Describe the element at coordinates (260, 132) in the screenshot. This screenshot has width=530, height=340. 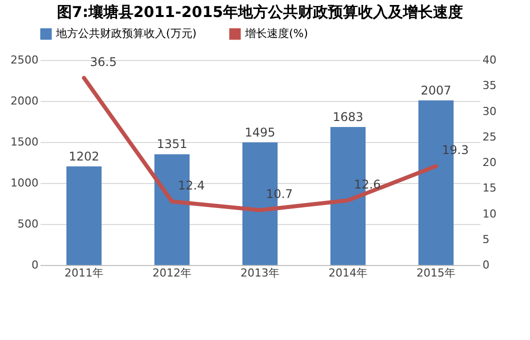
I see `data-label: 1495` at that location.